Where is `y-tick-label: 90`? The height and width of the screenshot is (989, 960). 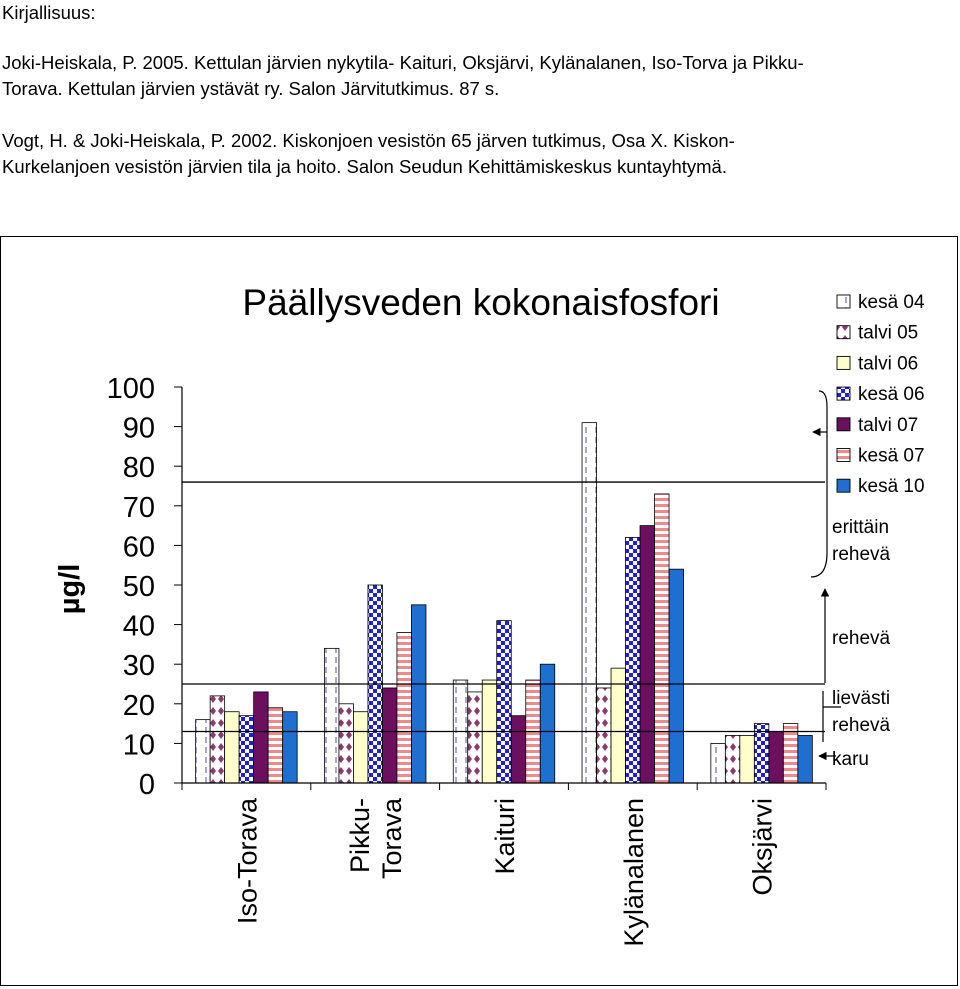
y-tick-label: 90 is located at coordinates (139, 429).